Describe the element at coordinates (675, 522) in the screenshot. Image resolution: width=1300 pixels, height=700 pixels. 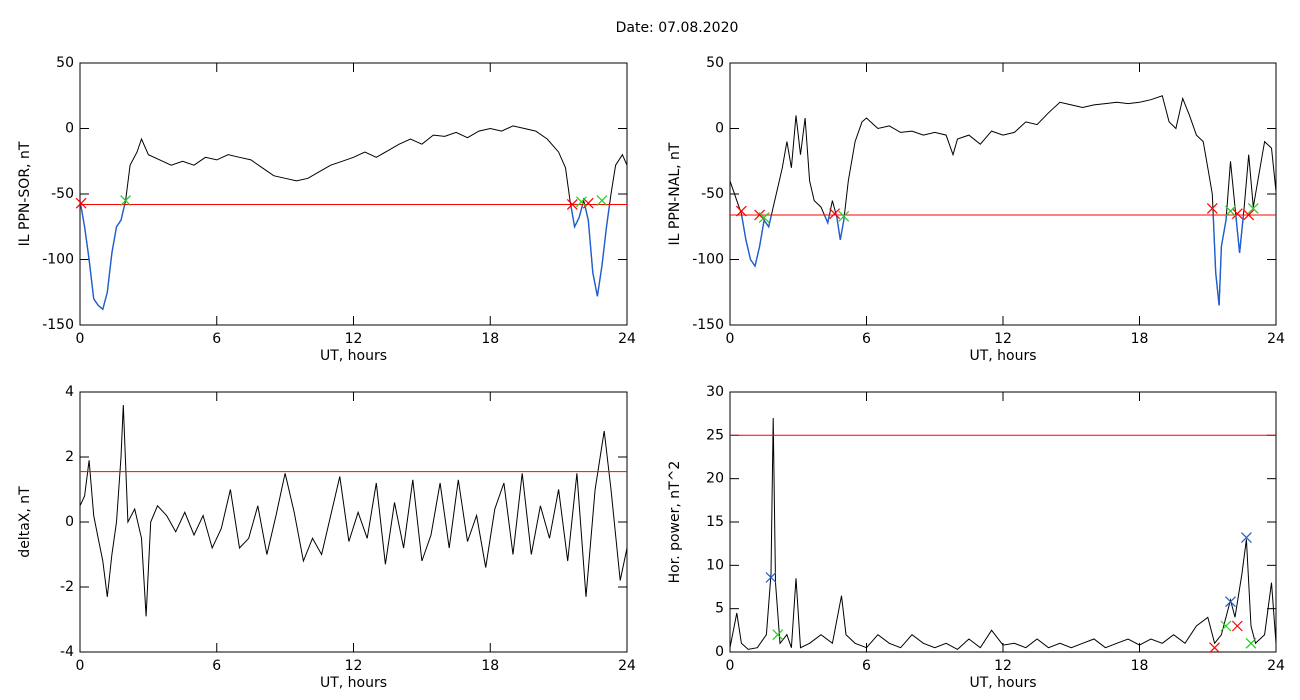
I see `y-axis-label: Hor. power, nT^2` at that location.